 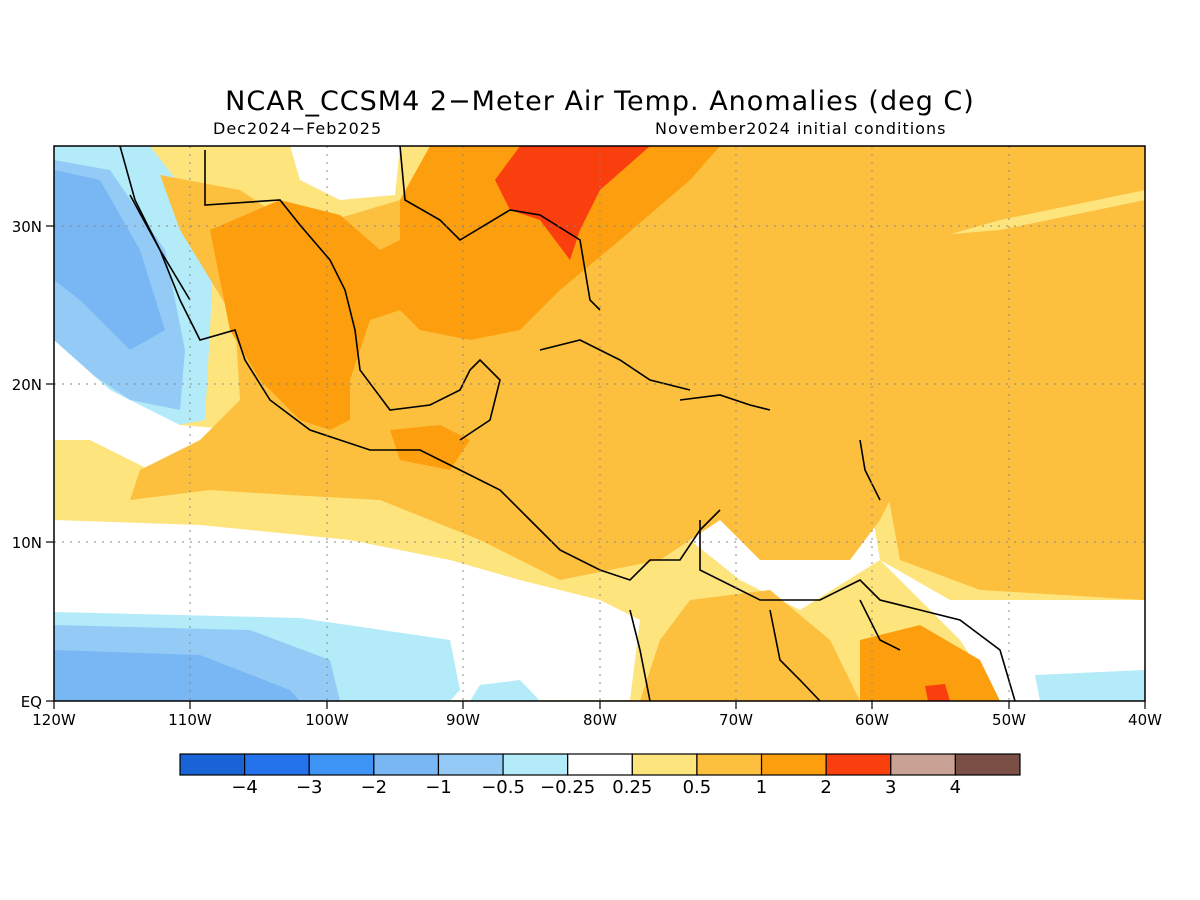 What do you see at coordinates (27, 543) in the screenshot?
I see `lat-label: 10N` at bounding box center [27, 543].